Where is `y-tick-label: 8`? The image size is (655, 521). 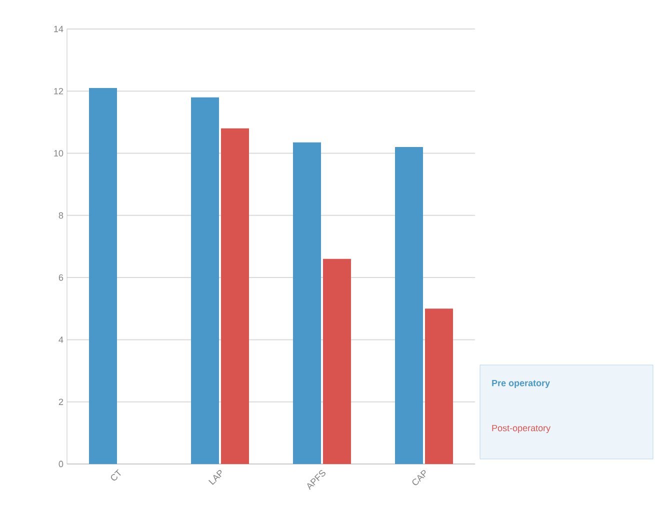 y-tick-label: 8 is located at coordinates (61, 215).